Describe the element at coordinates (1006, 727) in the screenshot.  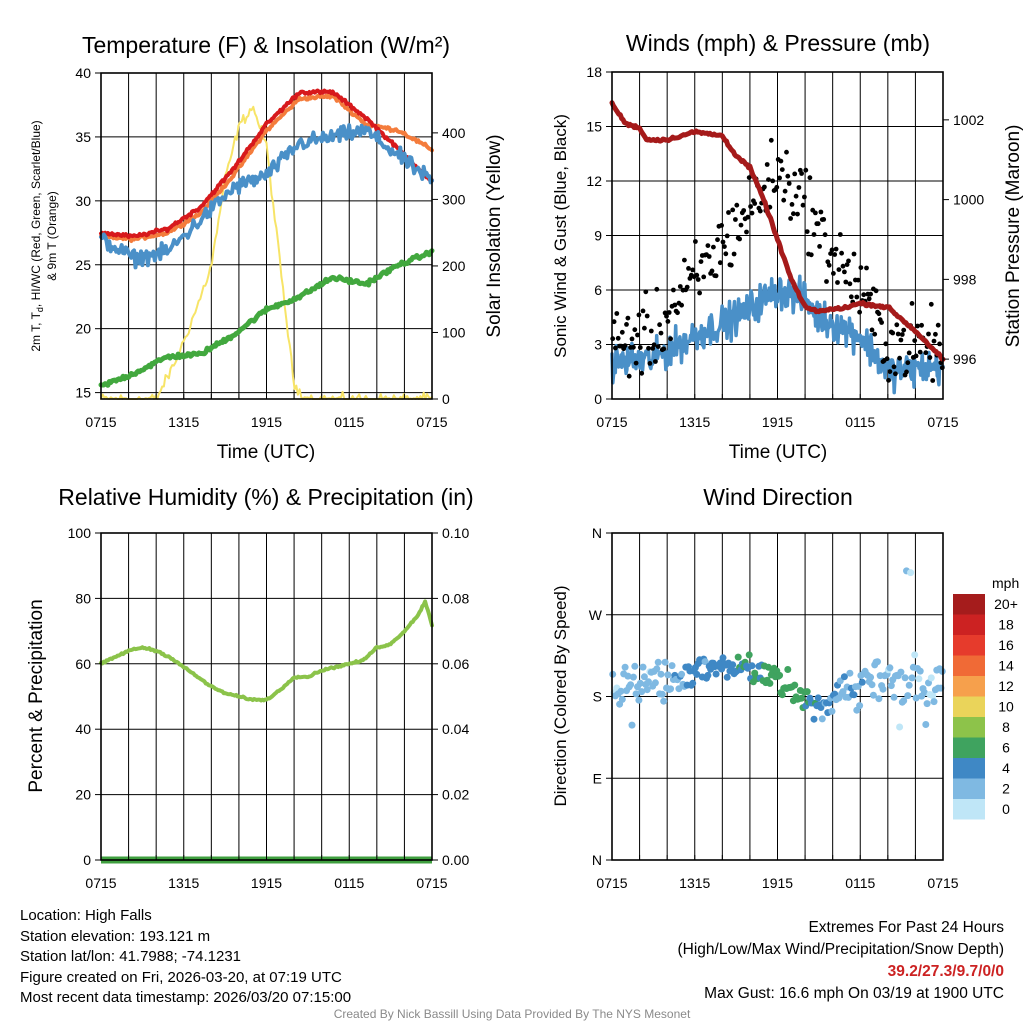
I see `legend-label: 8` at that location.